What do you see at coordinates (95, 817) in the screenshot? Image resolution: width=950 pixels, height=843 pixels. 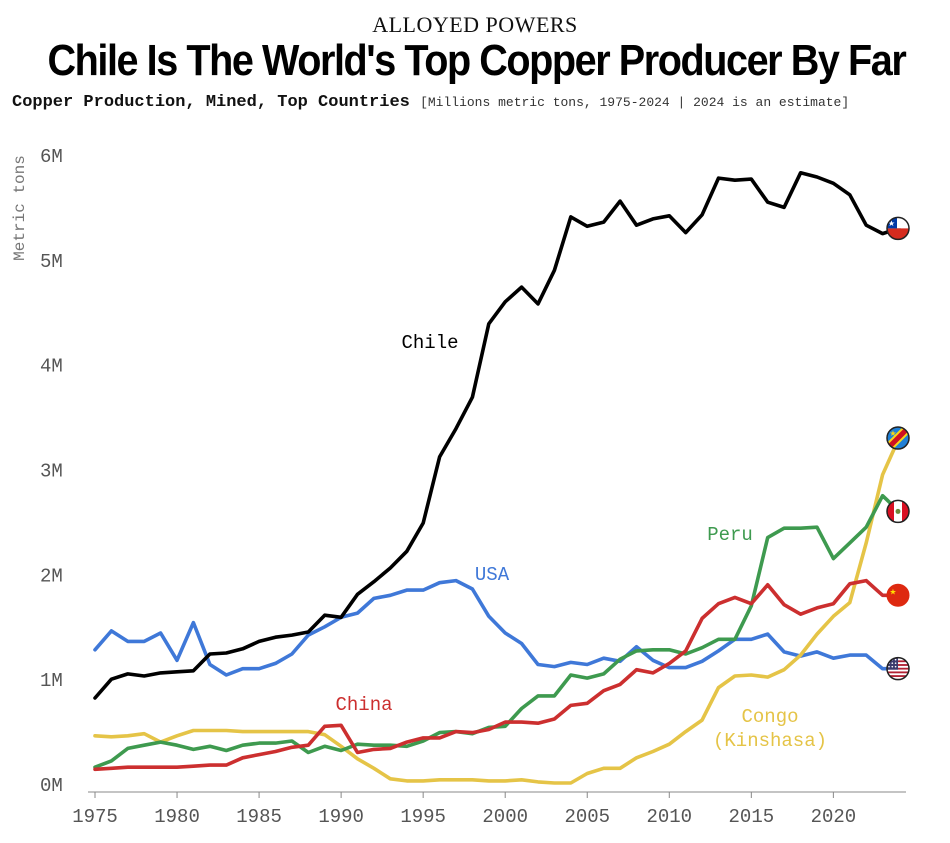 I see `x-tick-label: 1975` at bounding box center [95, 817].